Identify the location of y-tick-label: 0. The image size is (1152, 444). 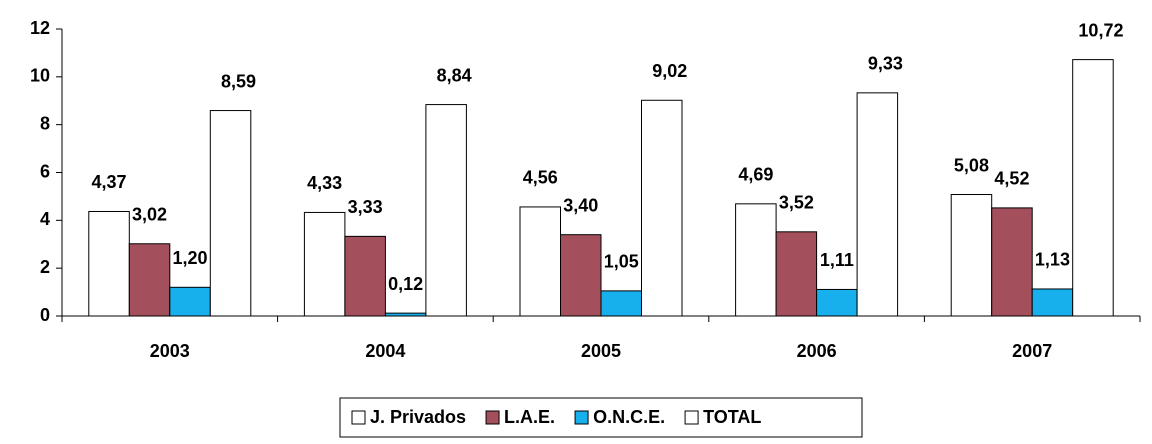
(45, 315).